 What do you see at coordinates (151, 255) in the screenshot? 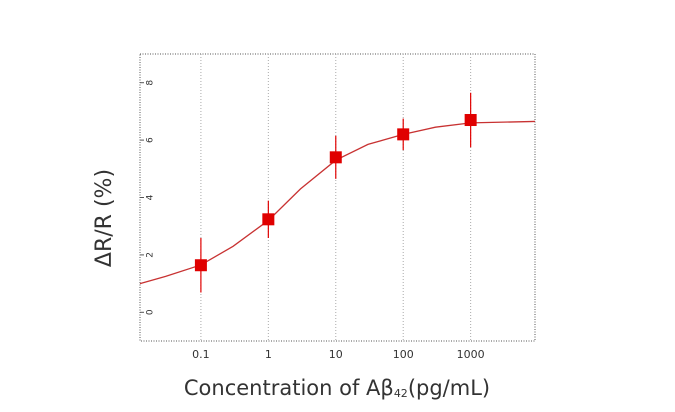
I see `y-tick-label: 2` at bounding box center [151, 255].